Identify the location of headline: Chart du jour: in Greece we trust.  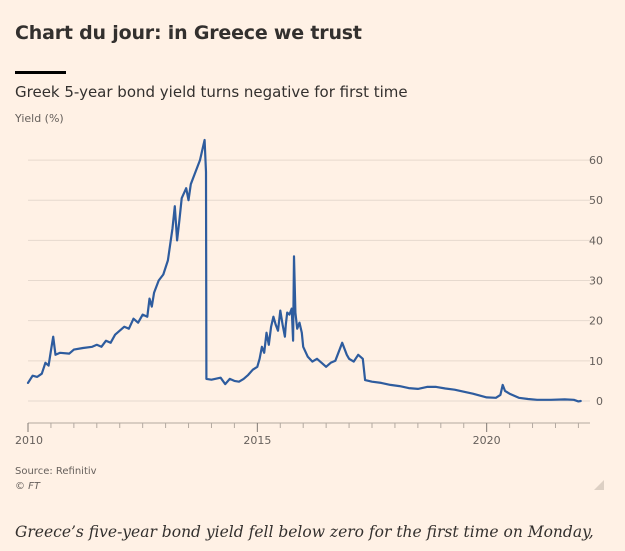
(188, 33).